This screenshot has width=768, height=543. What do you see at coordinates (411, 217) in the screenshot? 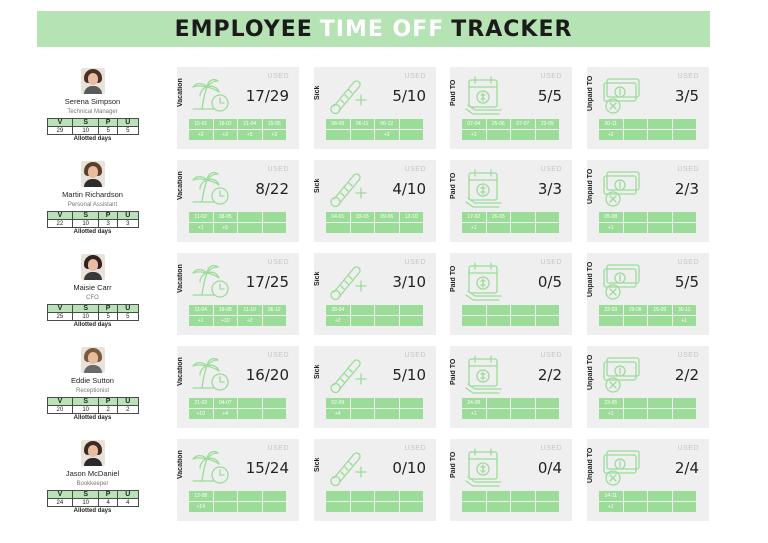
I see `date-cell: 12-10` at bounding box center [411, 217].